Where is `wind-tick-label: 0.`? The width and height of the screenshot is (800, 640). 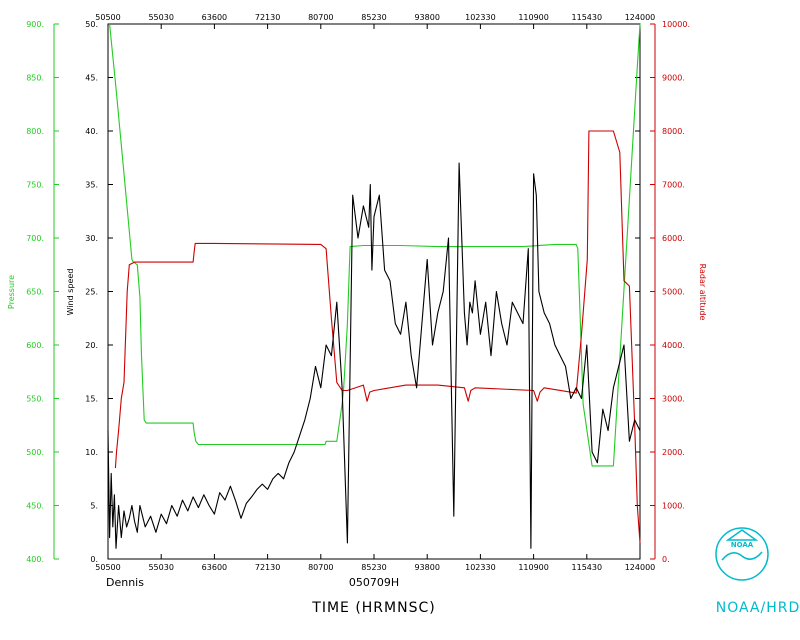 wind-tick-label: 0. is located at coordinates (94, 559).